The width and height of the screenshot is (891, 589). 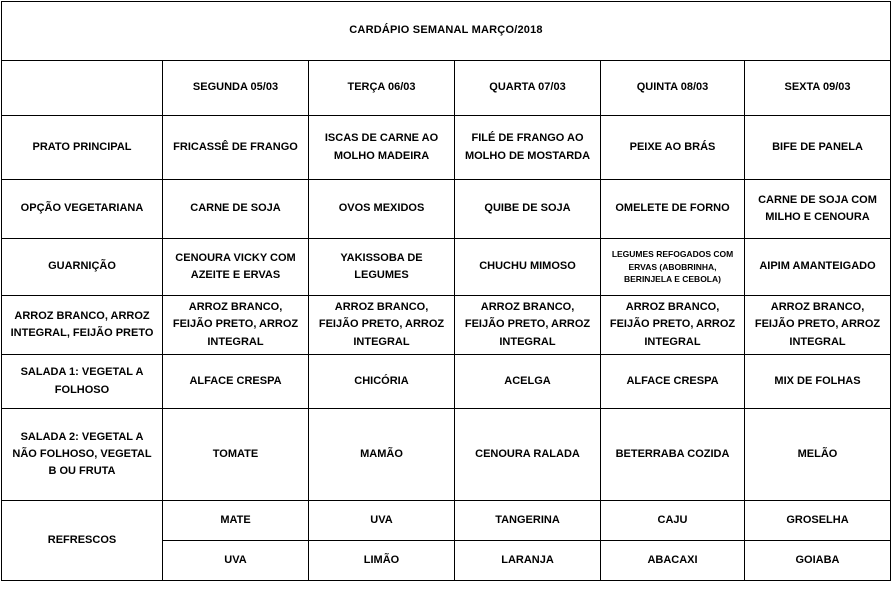 What do you see at coordinates (82, 381) in the screenshot?
I see `row-label: SALADA 1: VEGETAL A FOLHOSO` at bounding box center [82, 381].